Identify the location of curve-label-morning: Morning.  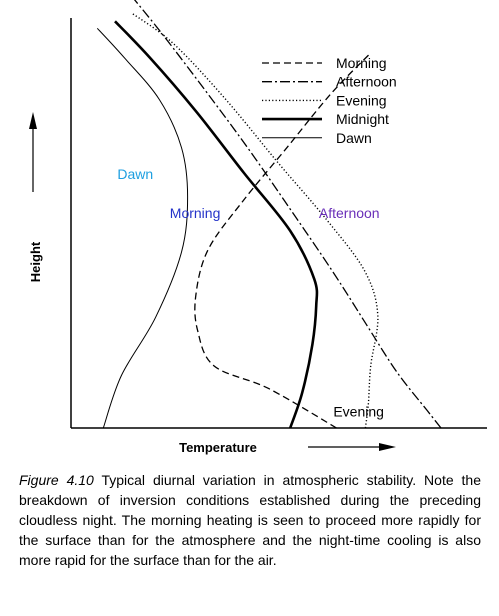
(195, 213).